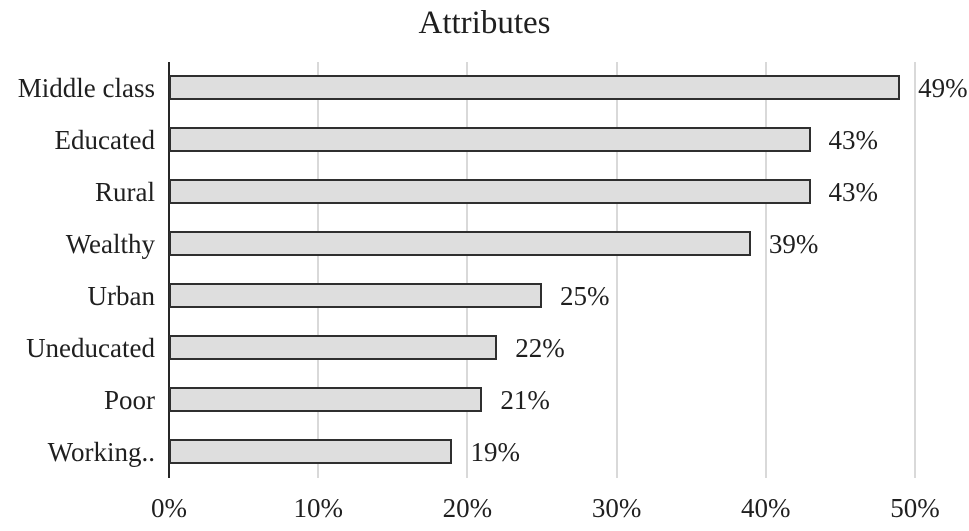  What do you see at coordinates (495, 452) in the screenshot?
I see `value-label-working: 19%` at bounding box center [495, 452].